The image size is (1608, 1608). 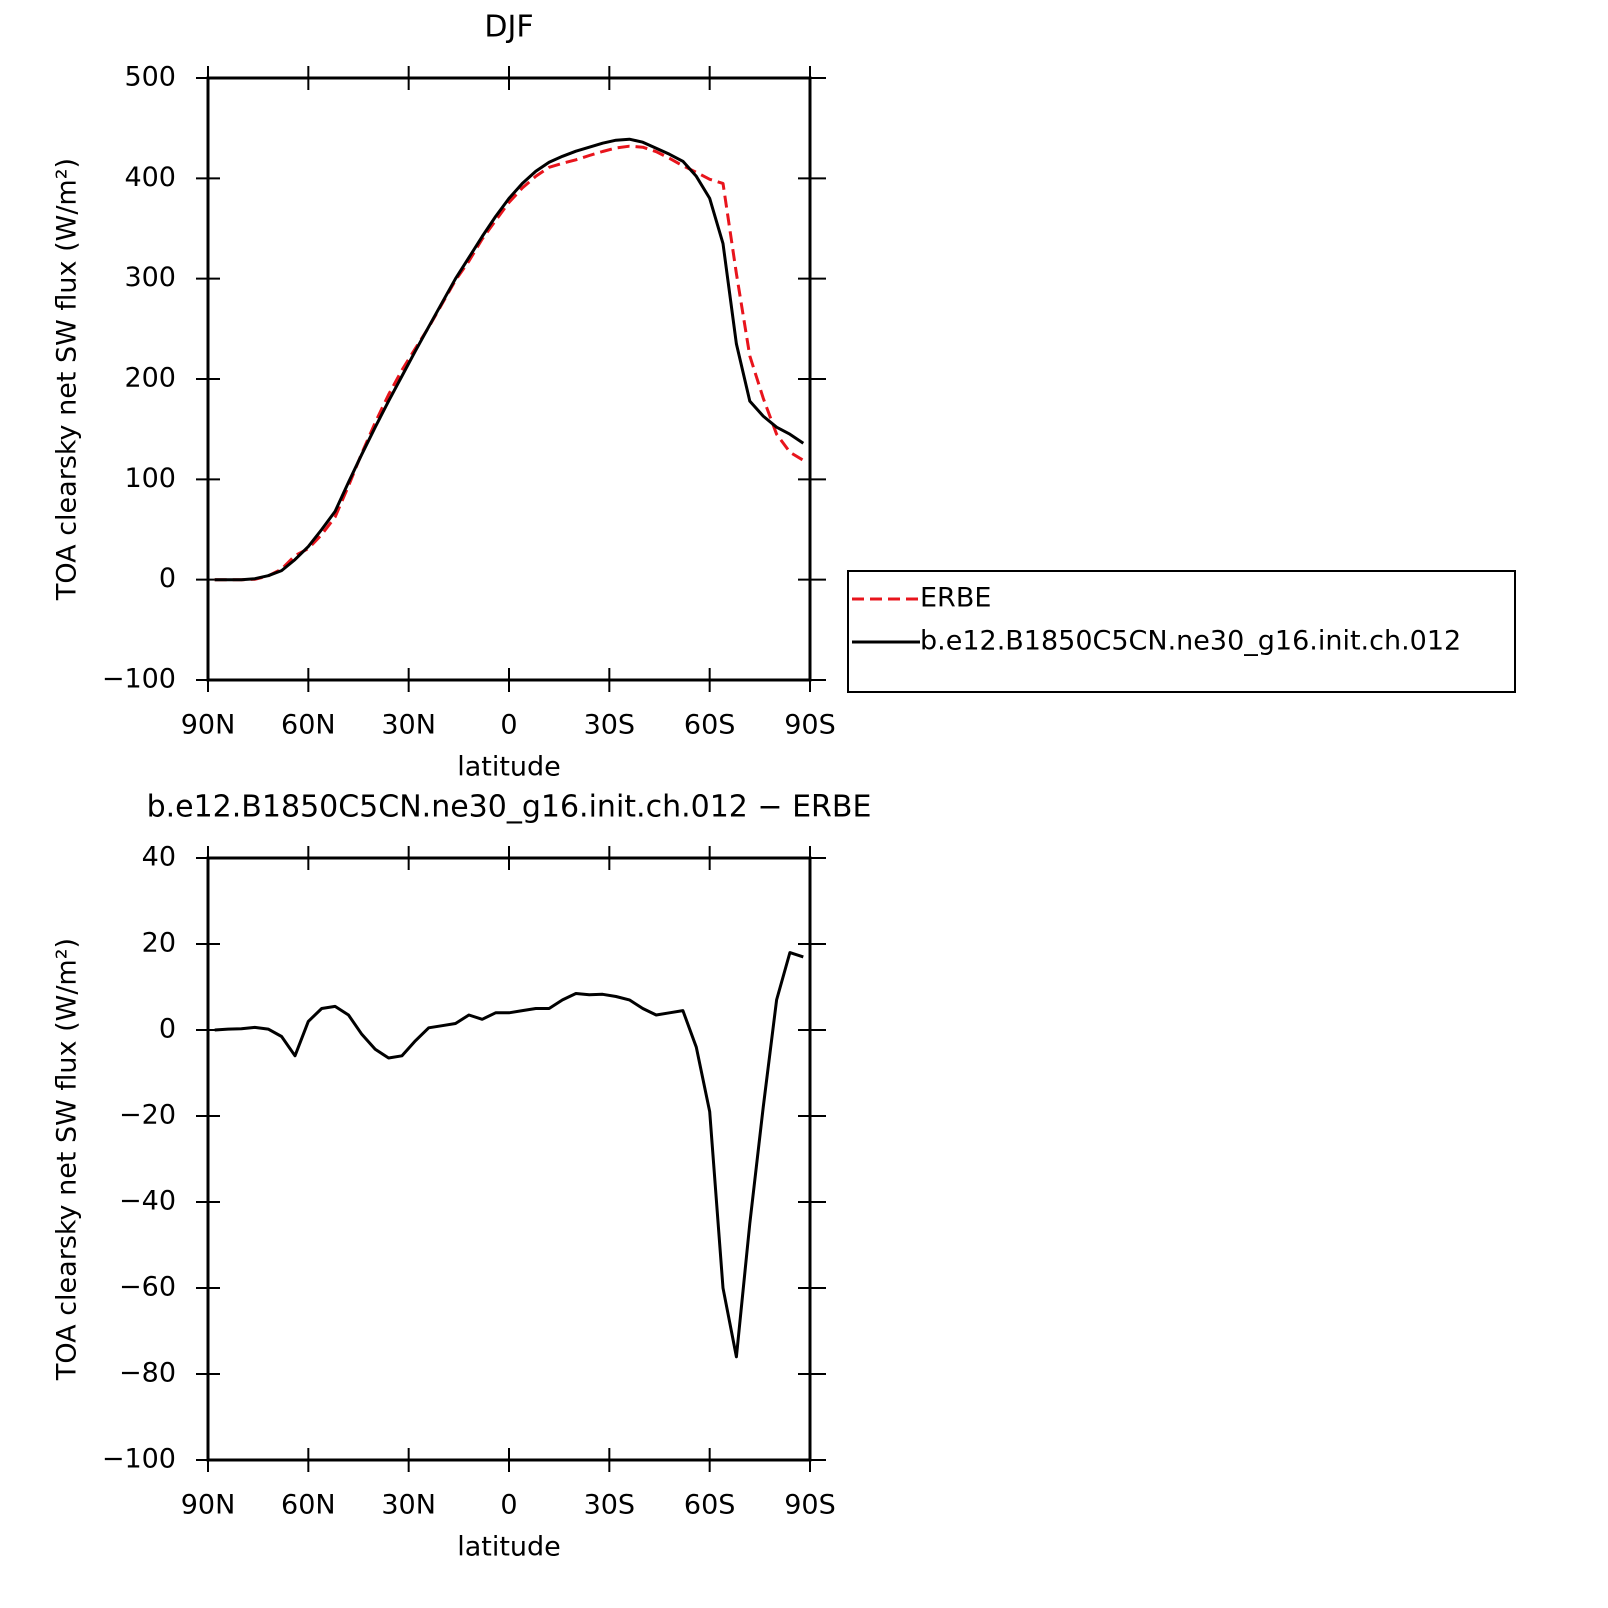 What do you see at coordinates (147, 1201) in the screenshot?
I see `y-tick-label: −40` at bounding box center [147, 1201].